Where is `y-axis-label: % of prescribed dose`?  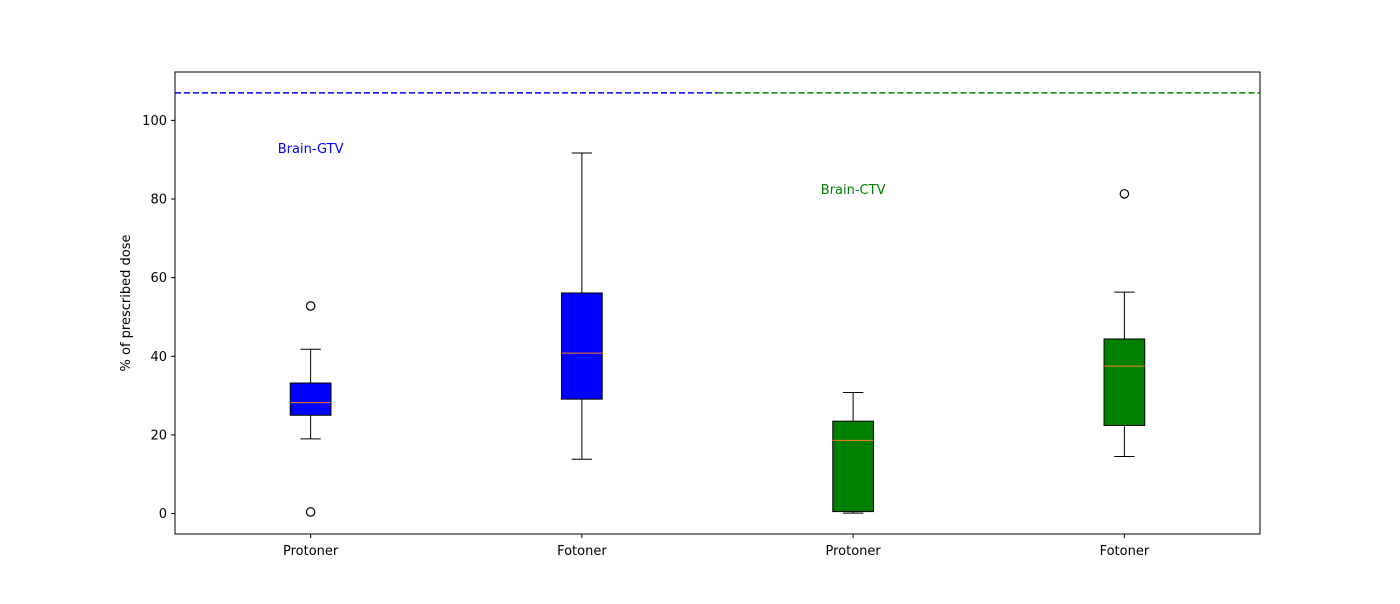 y-axis-label: % of prescribed dose is located at coordinates (126, 303).